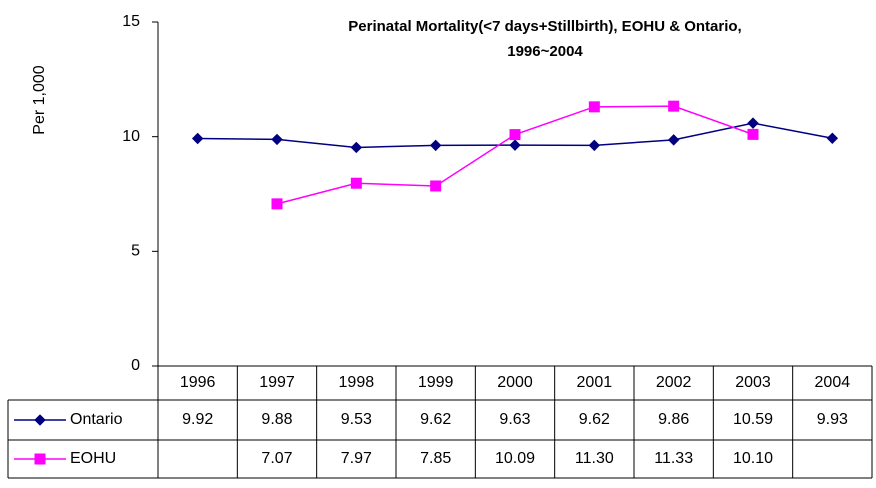 This screenshot has height=488, width=876. I want to click on x-tick-label: 1996, so click(198, 382).